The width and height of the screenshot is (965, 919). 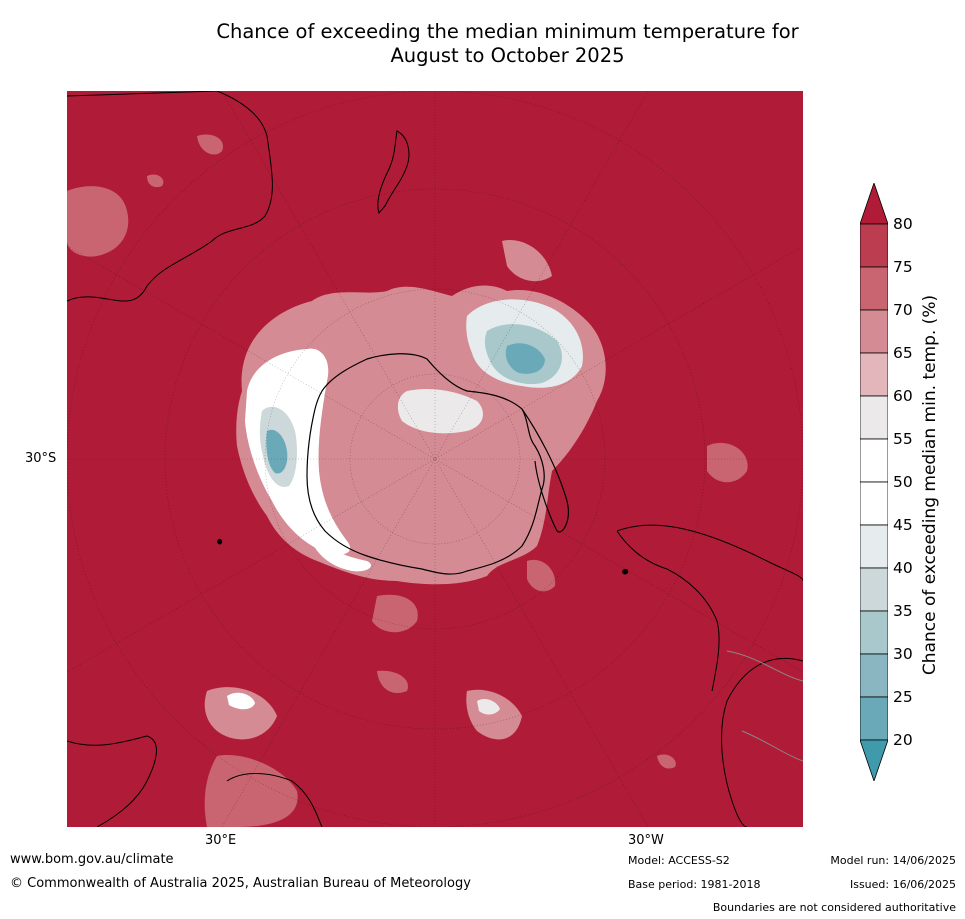 What do you see at coordinates (625, 571) in the screenshot?
I see `falklands-marker` at bounding box center [625, 571].